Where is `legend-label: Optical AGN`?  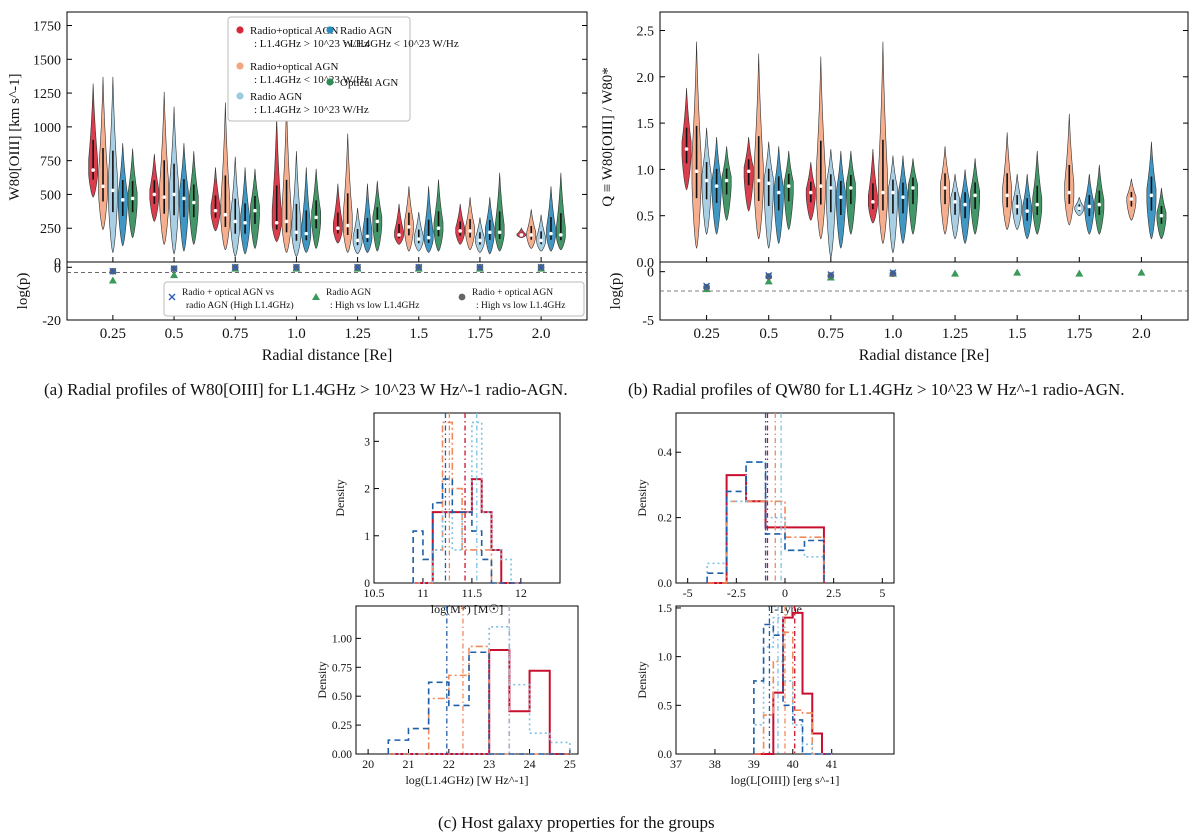
legend-label: Optical AGN is located at coordinates (369, 83).